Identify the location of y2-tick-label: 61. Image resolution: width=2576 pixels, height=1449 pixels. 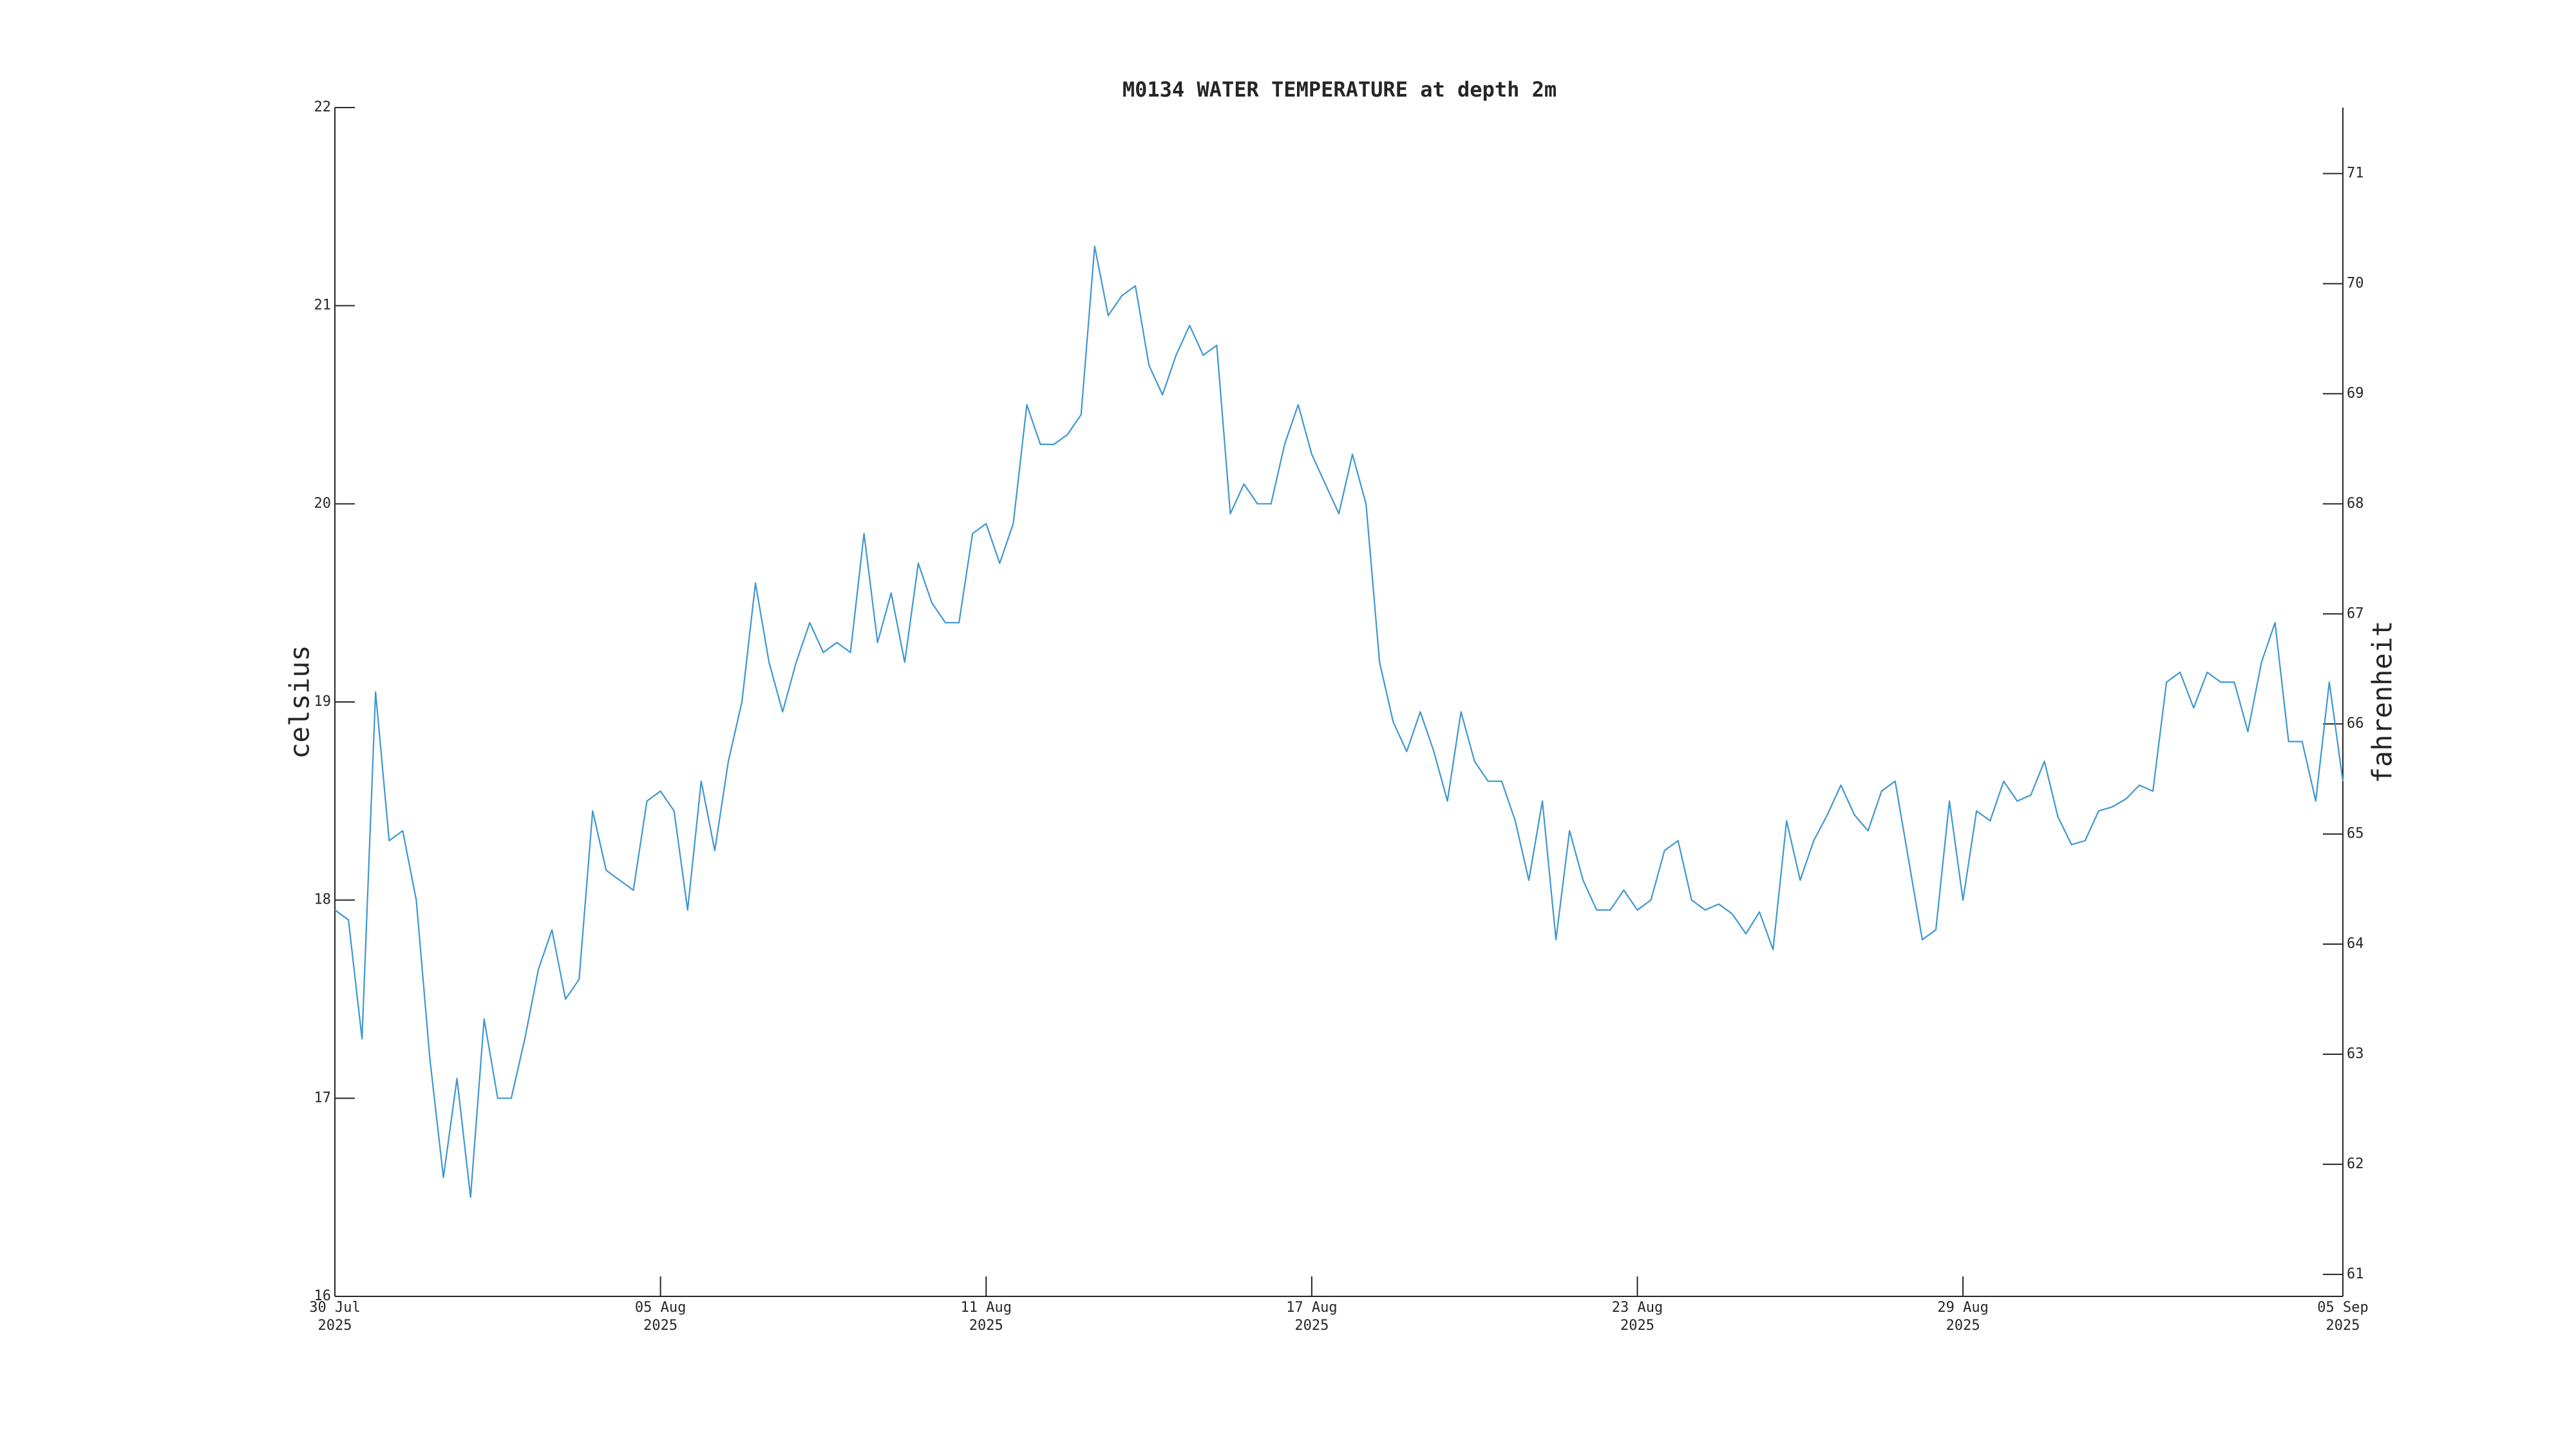
(2355, 1274).